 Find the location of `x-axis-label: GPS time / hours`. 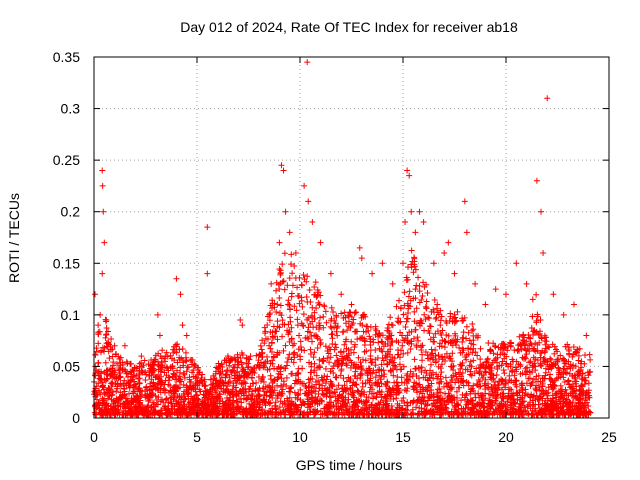

x-axis-label: GPS time / hours is located at coordinates (349, 465).